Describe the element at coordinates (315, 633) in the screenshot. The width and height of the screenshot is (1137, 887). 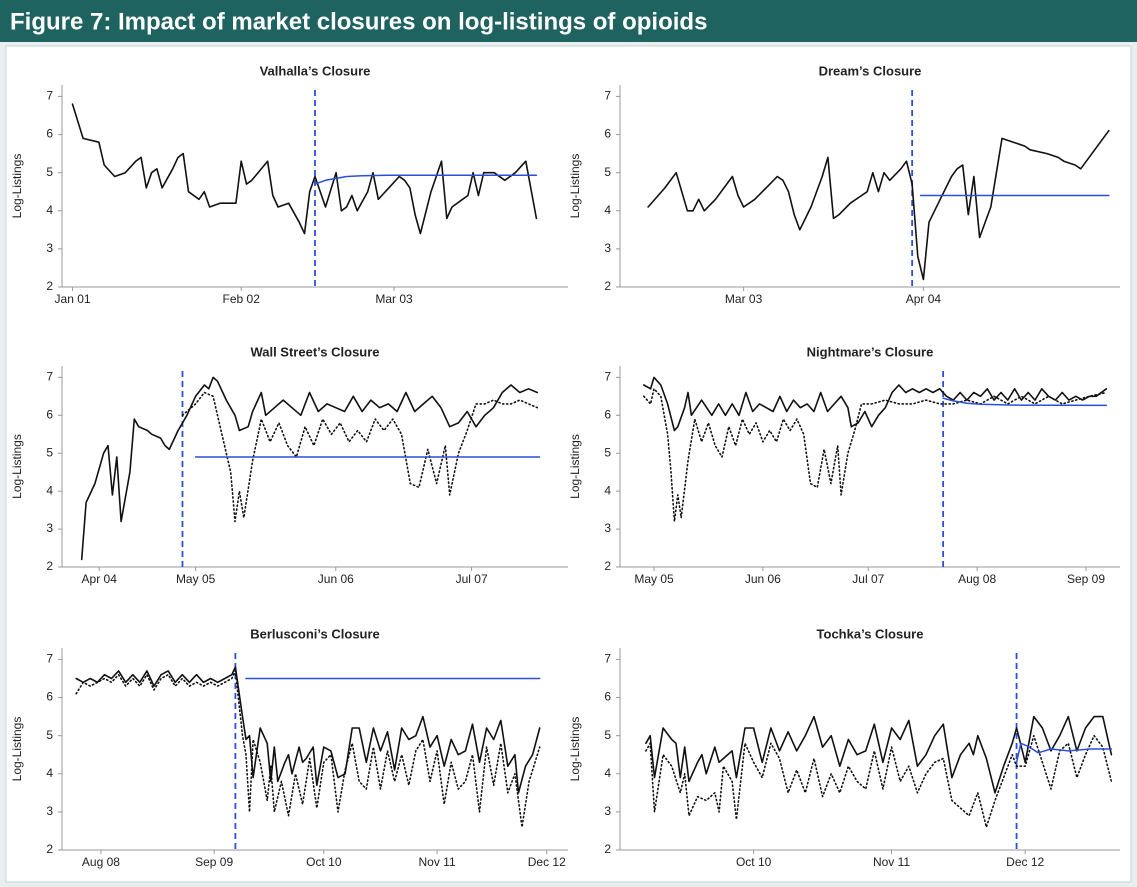
I see `chart-title: Berlusconi’s Closure` at that location.